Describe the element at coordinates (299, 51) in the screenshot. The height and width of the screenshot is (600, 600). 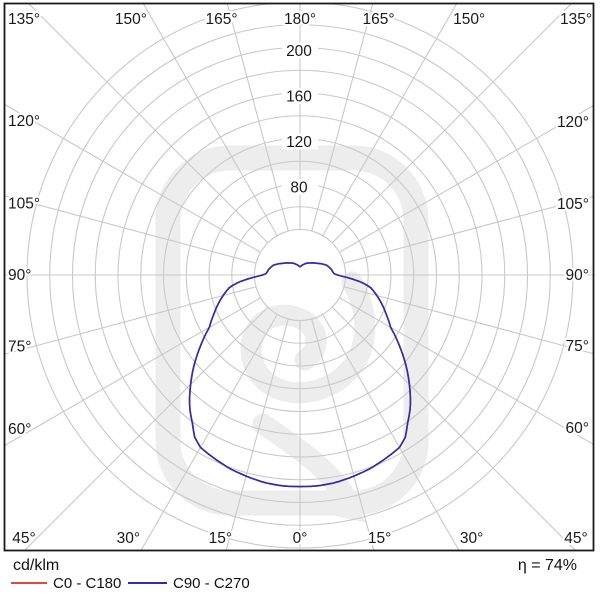
I see `ring-label: 200` at that location.